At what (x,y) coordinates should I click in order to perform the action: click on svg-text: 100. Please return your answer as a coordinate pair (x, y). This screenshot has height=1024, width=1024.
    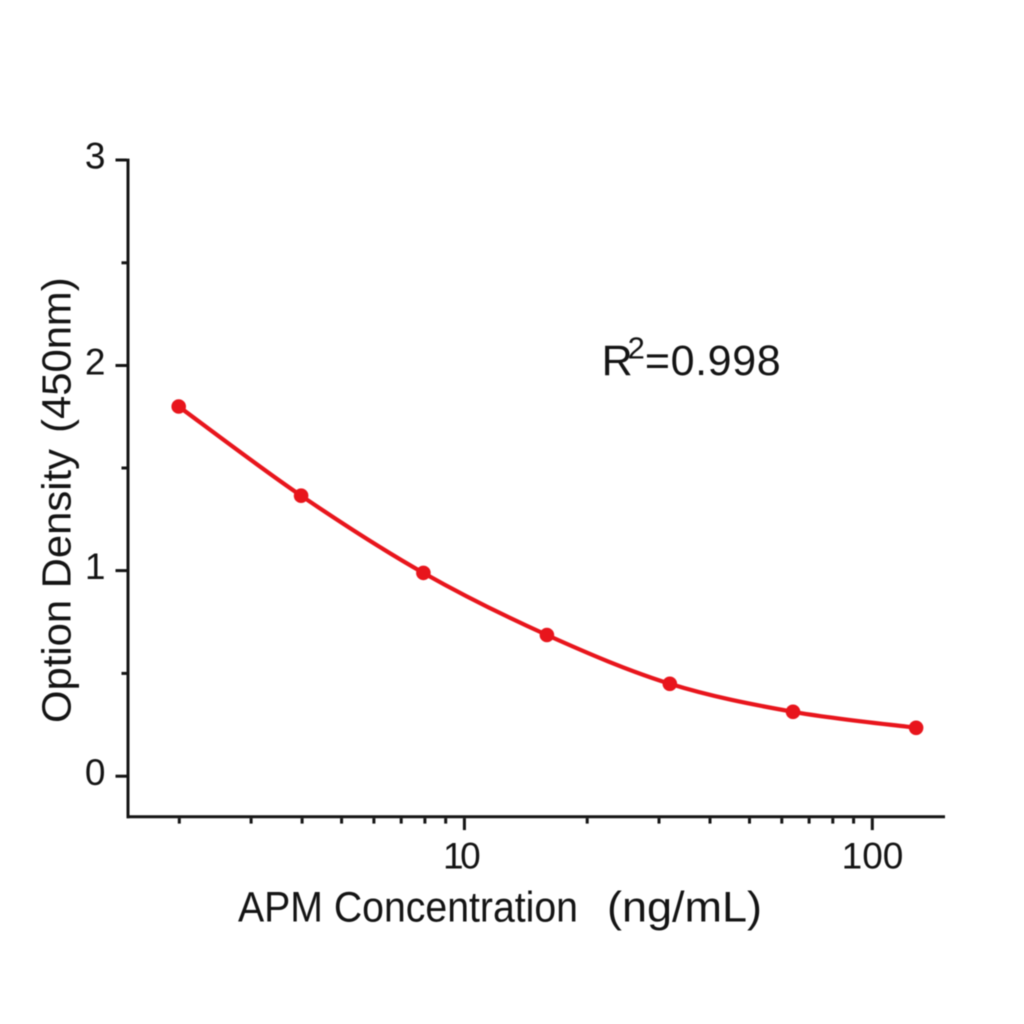
    Looking at the image, I should click on (873, 856).